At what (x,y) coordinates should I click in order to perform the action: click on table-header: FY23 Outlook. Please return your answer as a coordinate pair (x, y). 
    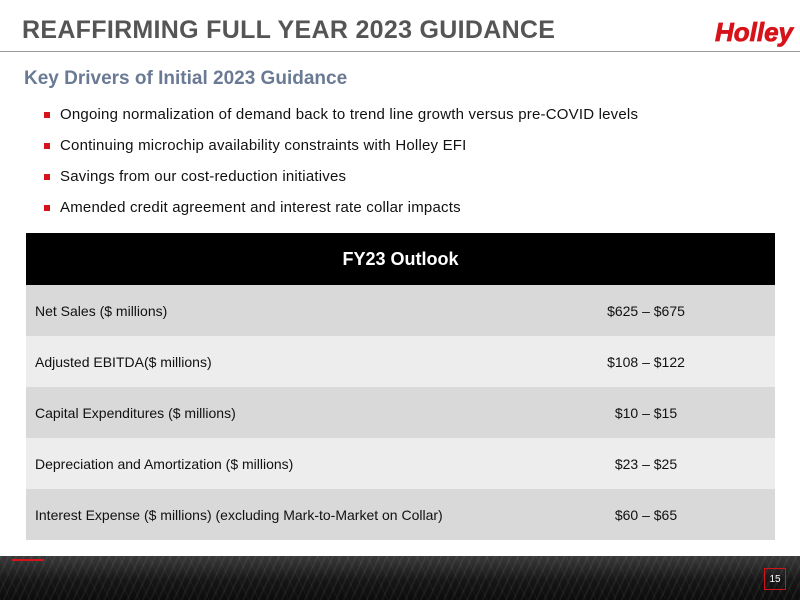
    Looking at the image, I should click on (400, 259).